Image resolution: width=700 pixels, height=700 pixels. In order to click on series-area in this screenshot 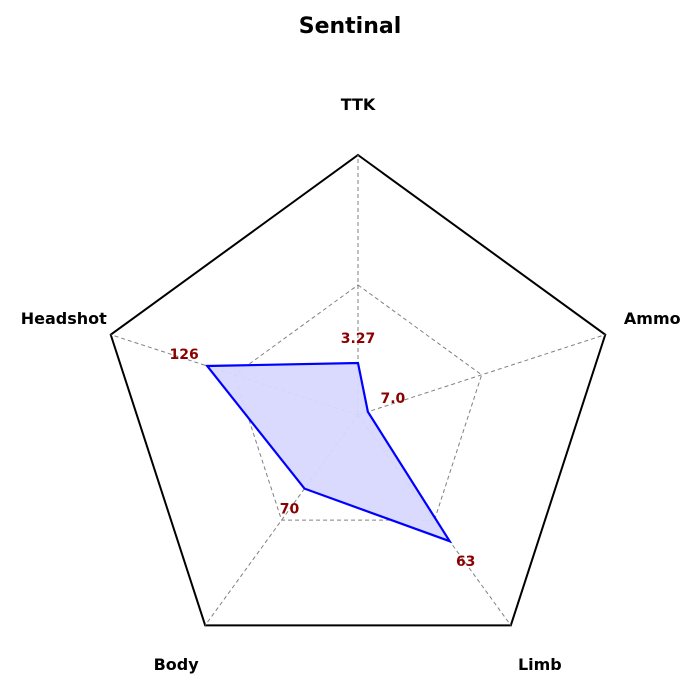, I will do `click(328, 452)`.